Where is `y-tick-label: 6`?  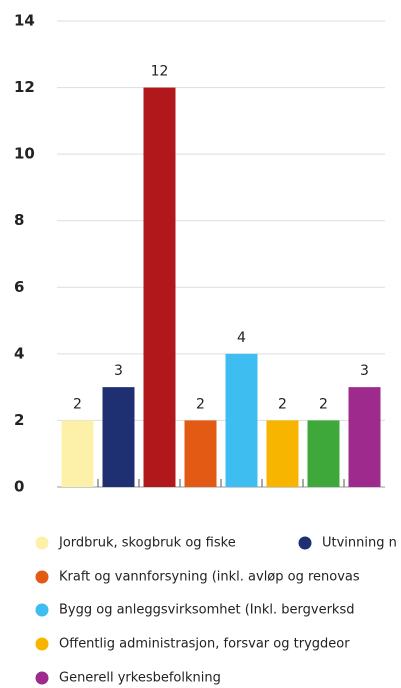 y-tick-label: 6 is located at coordinates (19, 287).